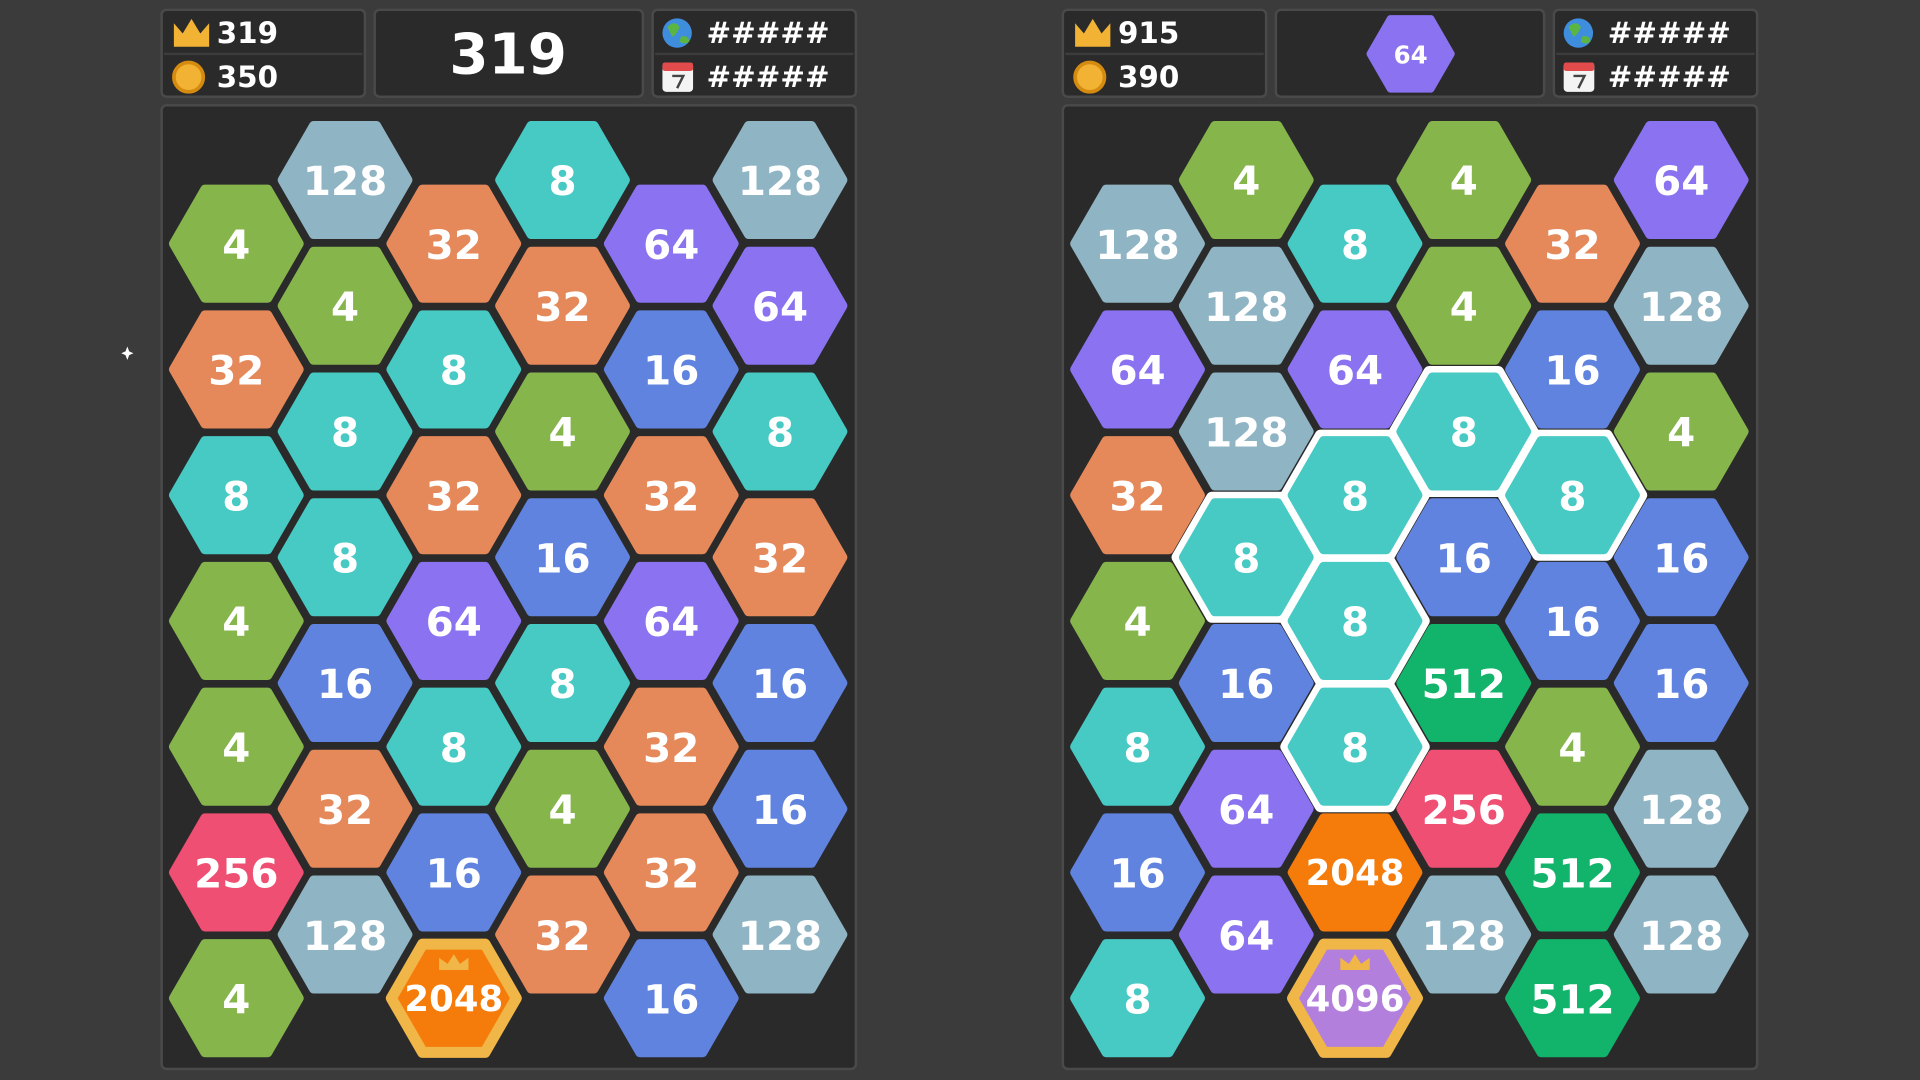 This screenshot has width=1920, height=1080. I want to click on coin-count: 390, so click(1148, 77).